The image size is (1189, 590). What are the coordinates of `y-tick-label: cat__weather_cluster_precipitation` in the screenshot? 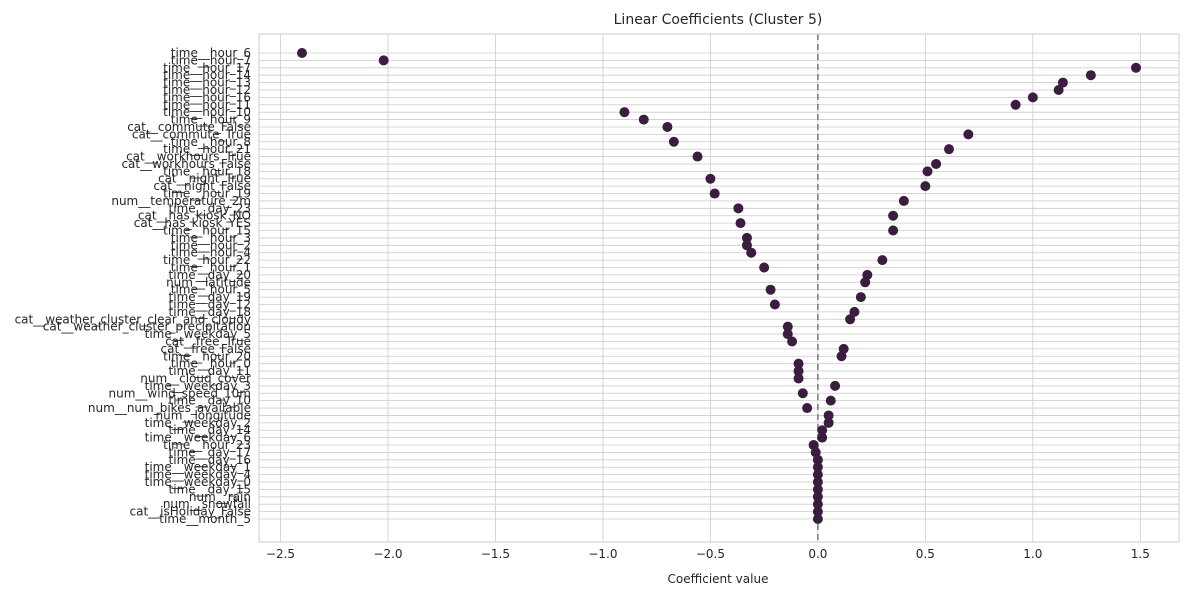 It's located at (147, 327).